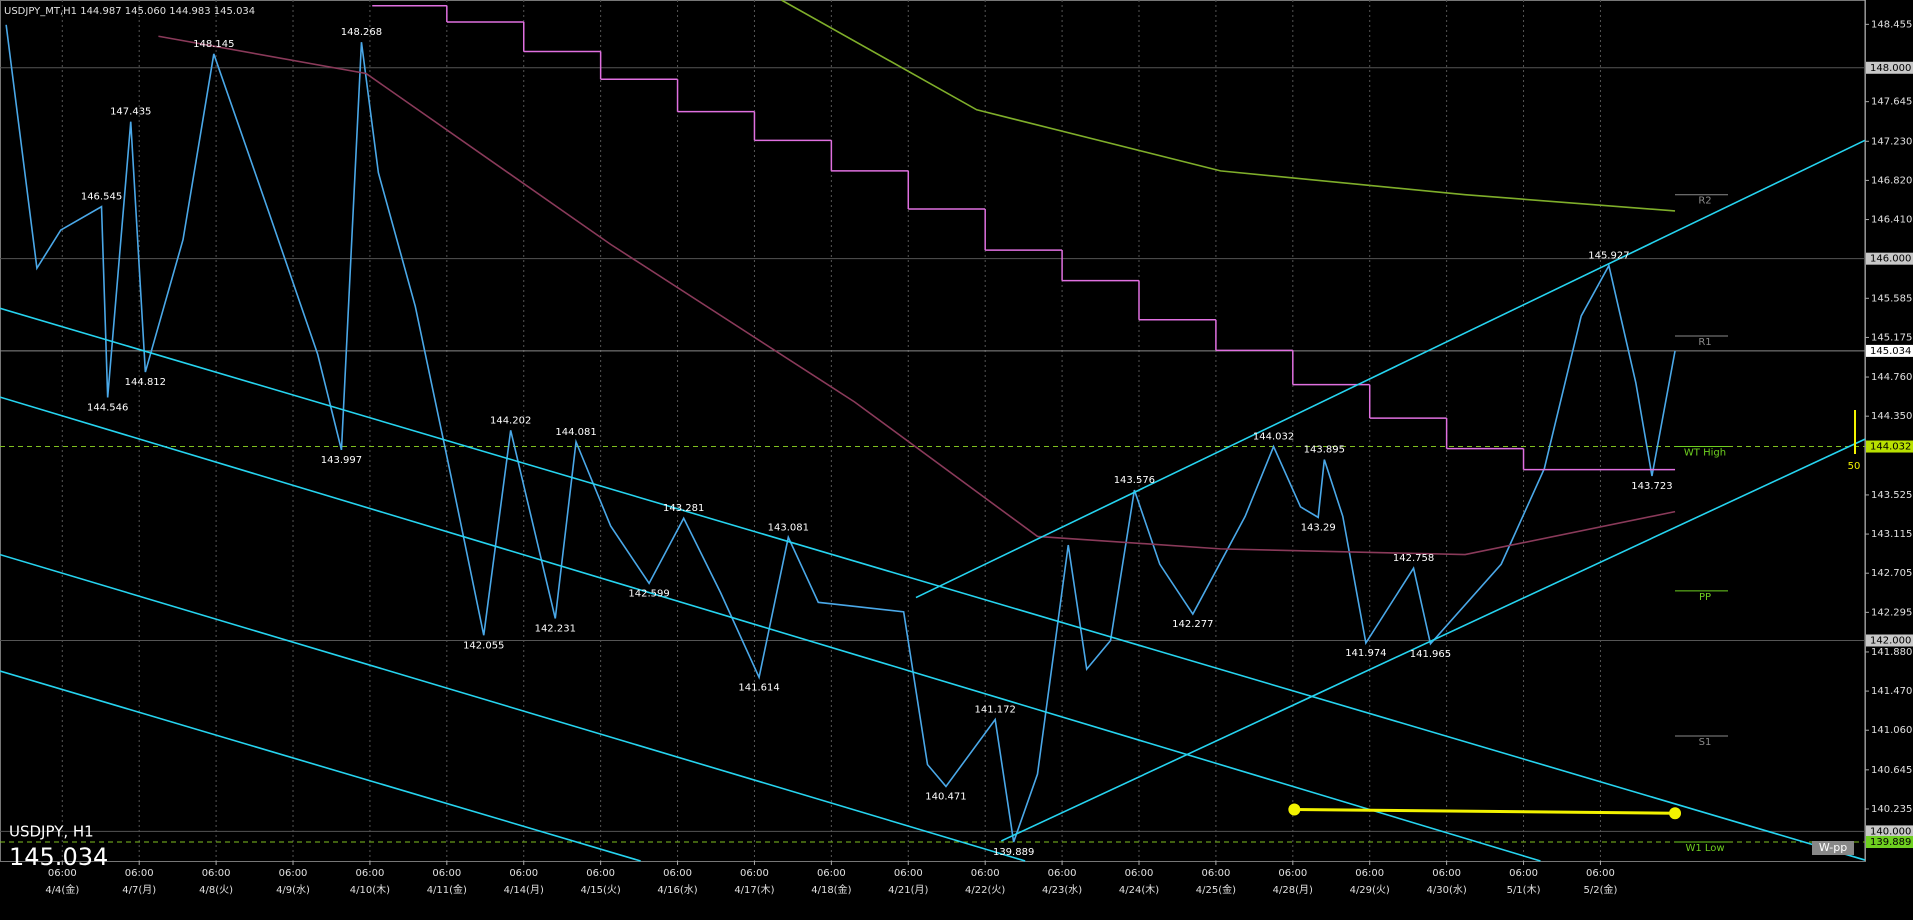  Describe the element at coordinates (575, 432) in the screenshot. I see `swing-label: 144.081` at that location.